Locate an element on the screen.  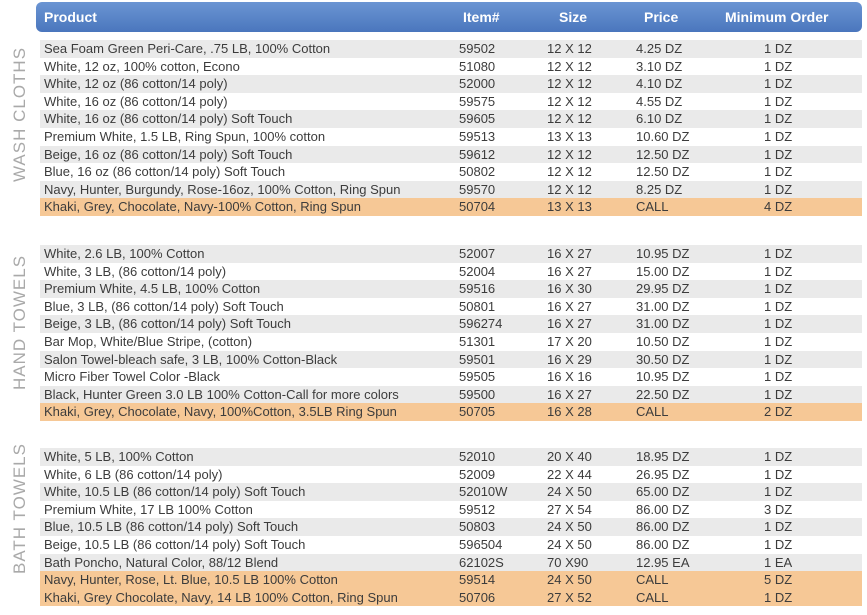
item-number: 596274 is located at coordinates (481, 324).